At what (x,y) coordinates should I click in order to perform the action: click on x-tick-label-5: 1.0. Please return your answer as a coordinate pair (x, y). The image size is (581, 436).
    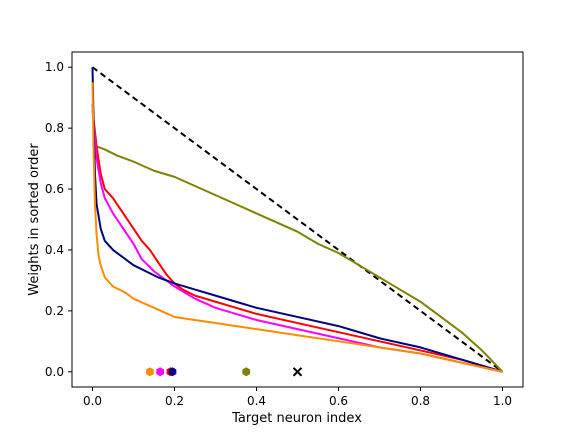
    Looking at the image, I should click on (502, 401).